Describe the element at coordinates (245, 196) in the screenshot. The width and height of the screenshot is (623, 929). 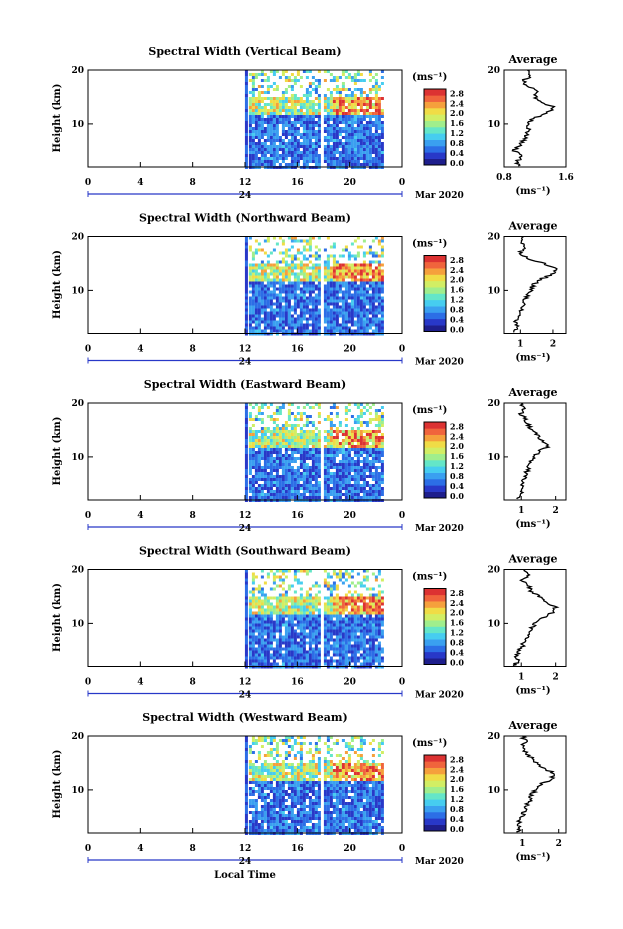
I see `day-tick-label: 24` at that location.